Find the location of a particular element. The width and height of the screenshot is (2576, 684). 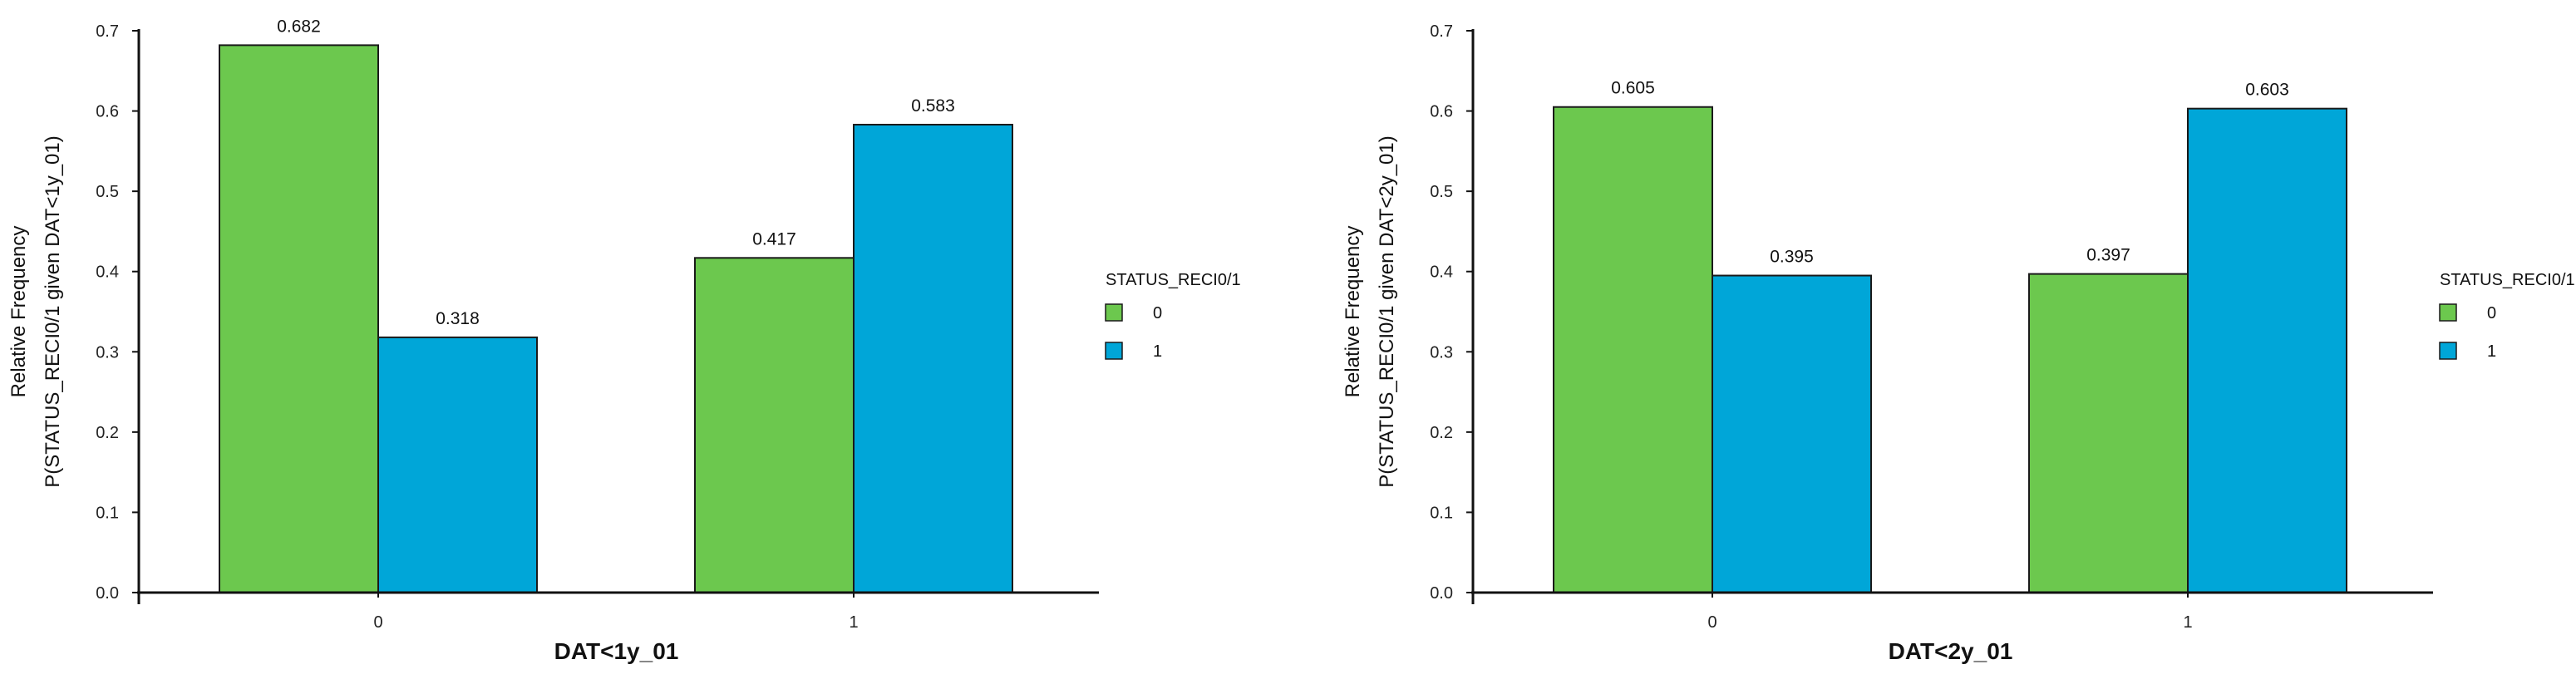

y-axis-title-line2: P(STATUS_RECI0/1 given DAT<1y_01) is located at coordinates (53, 311).